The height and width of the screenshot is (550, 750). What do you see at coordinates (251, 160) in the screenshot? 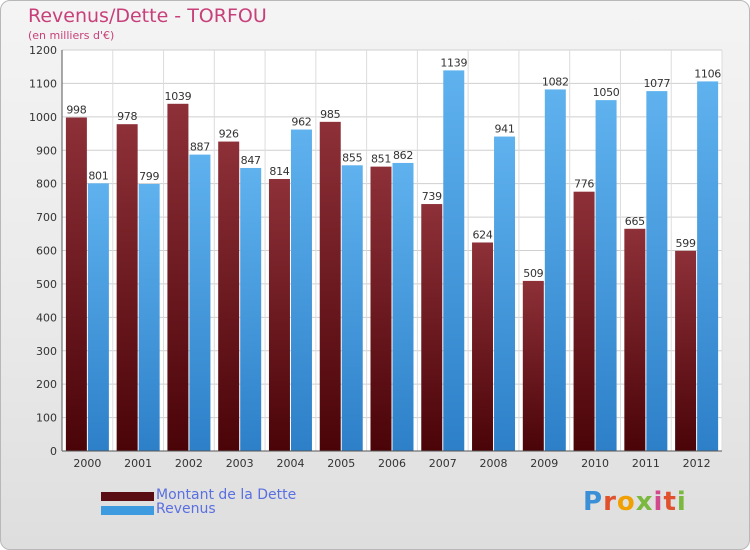
I see `data-label-revenue: 847` at bounding box center [251, 160].